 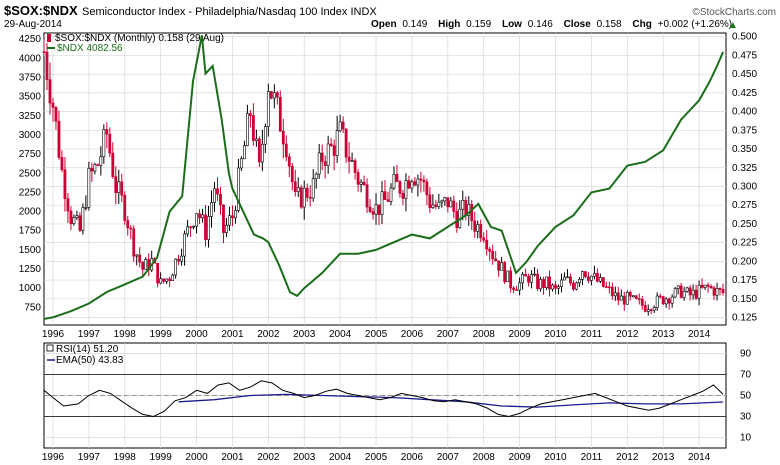 I want to click on right-axis-tick-label: 0.125, so click(x=744, y=318).